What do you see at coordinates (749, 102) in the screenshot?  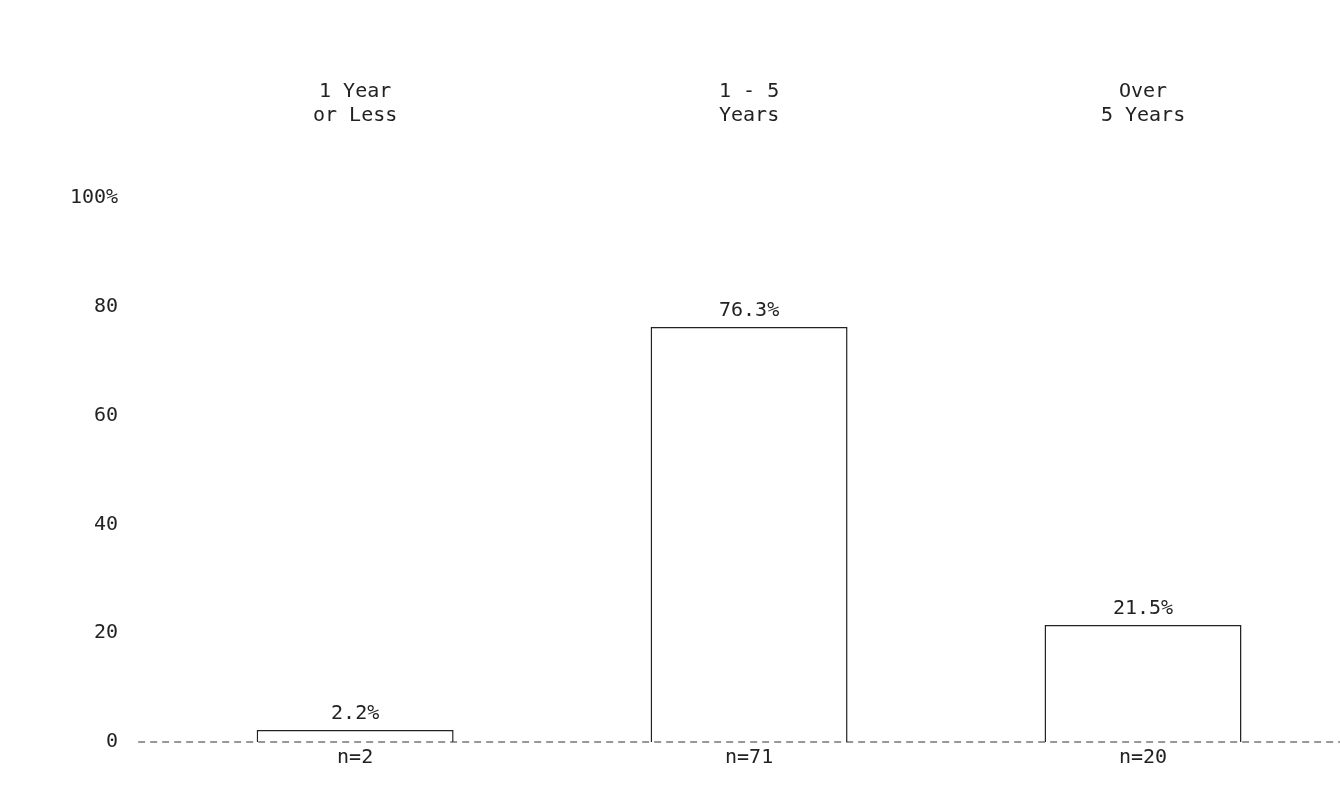 I see `x-tick-label: 1 - 5 Years` at bounding box center [749, 102].